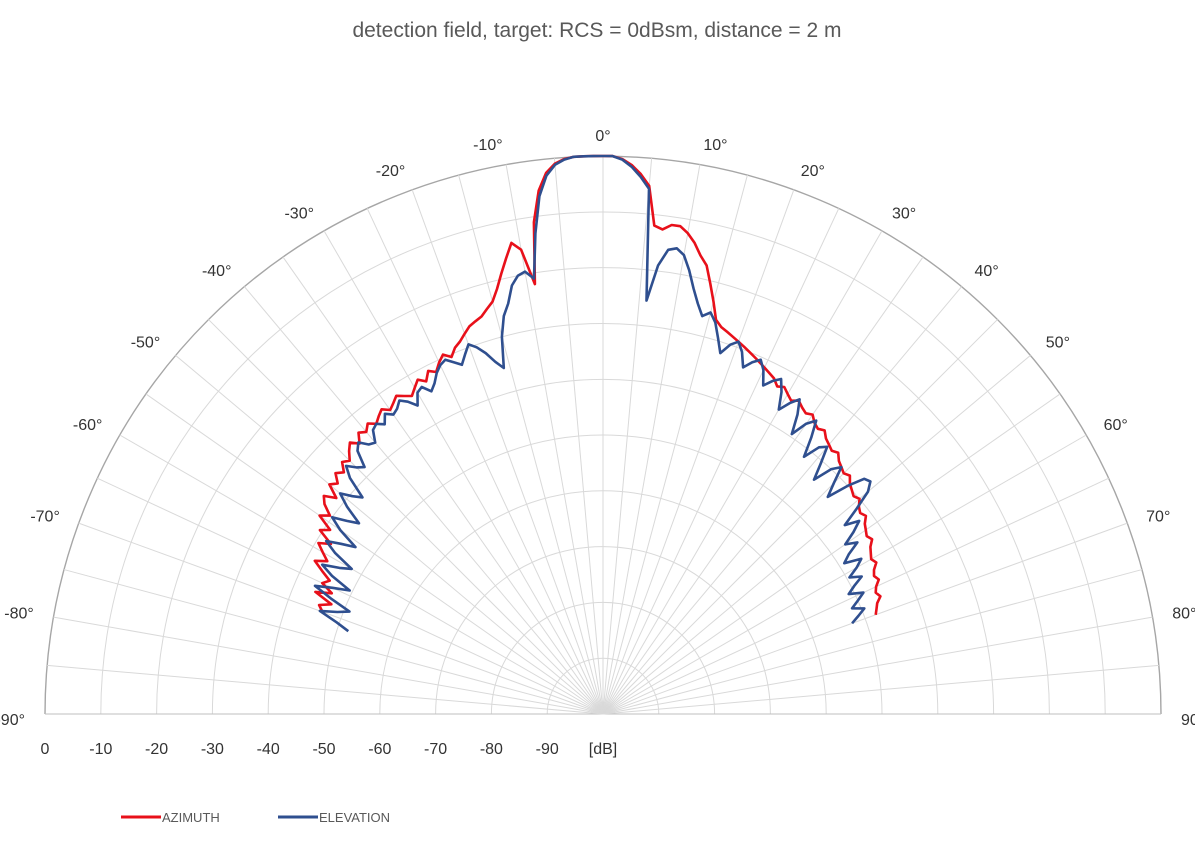 The width and height of the screenshot is (1195, 842). What do you see at coordinates (100, 749) in the screenshot?
I see `radial-tick-label: -10` at bounding box center [100, 749].